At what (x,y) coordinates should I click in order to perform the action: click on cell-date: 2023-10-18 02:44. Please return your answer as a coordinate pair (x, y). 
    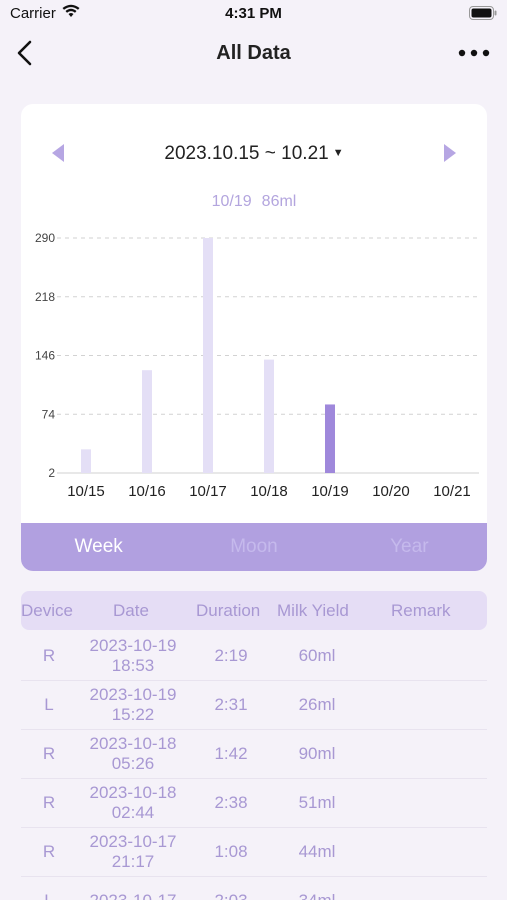
    Looking at the image, I should click on (133, 803).